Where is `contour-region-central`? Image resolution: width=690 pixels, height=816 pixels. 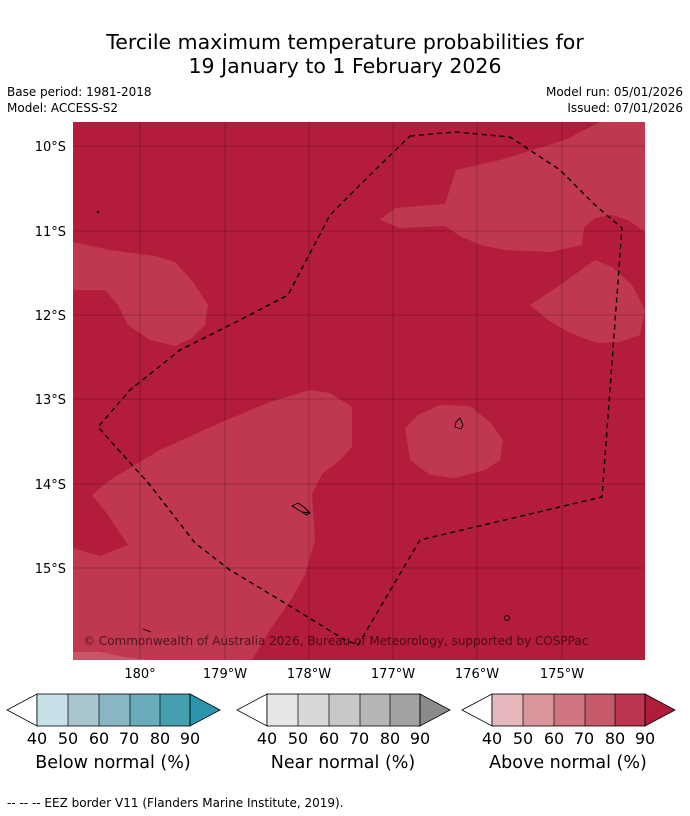
contour-region-central is located at coordinates (454, 441).